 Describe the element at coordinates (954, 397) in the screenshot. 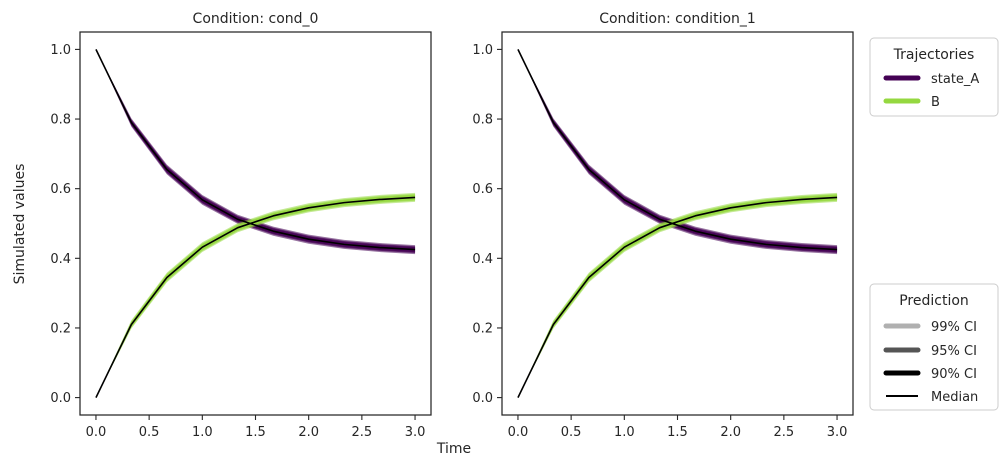

I see `legend-label-median: Median` at that location.